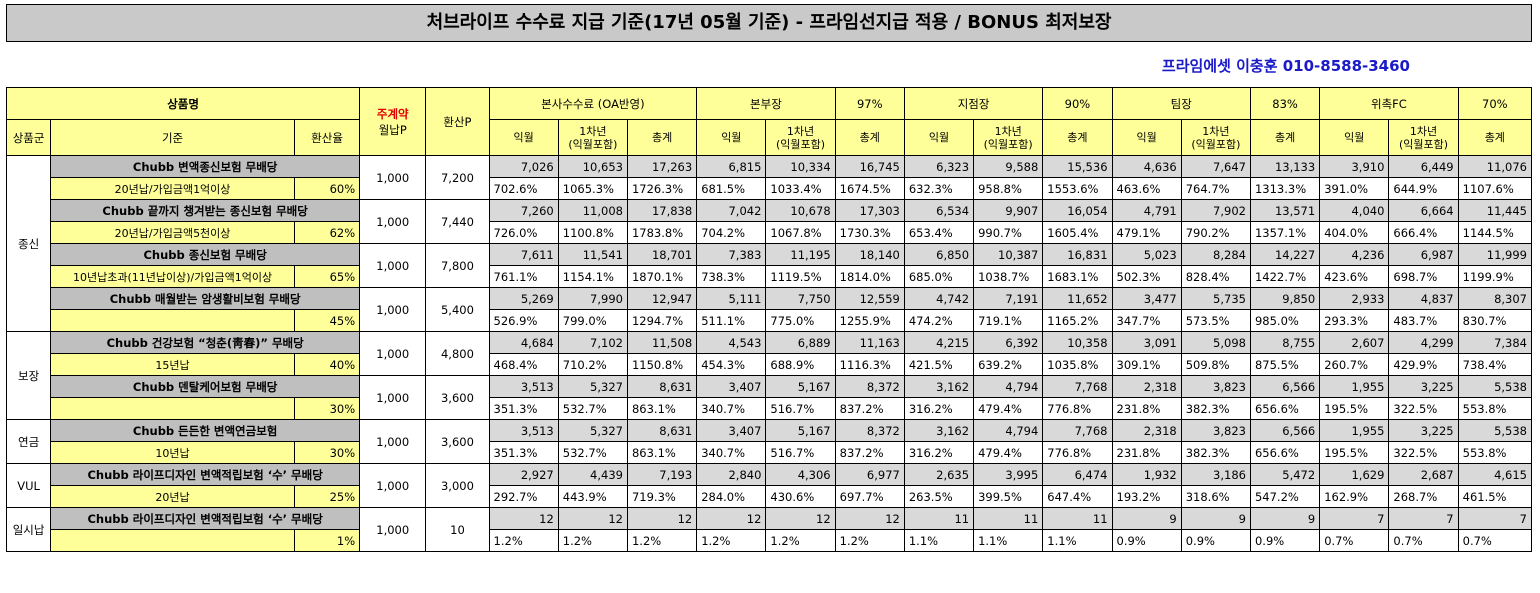 This screenshot has height=593, width=1540. I want to click on percent-cell: 702.6%, so click(523, 188).